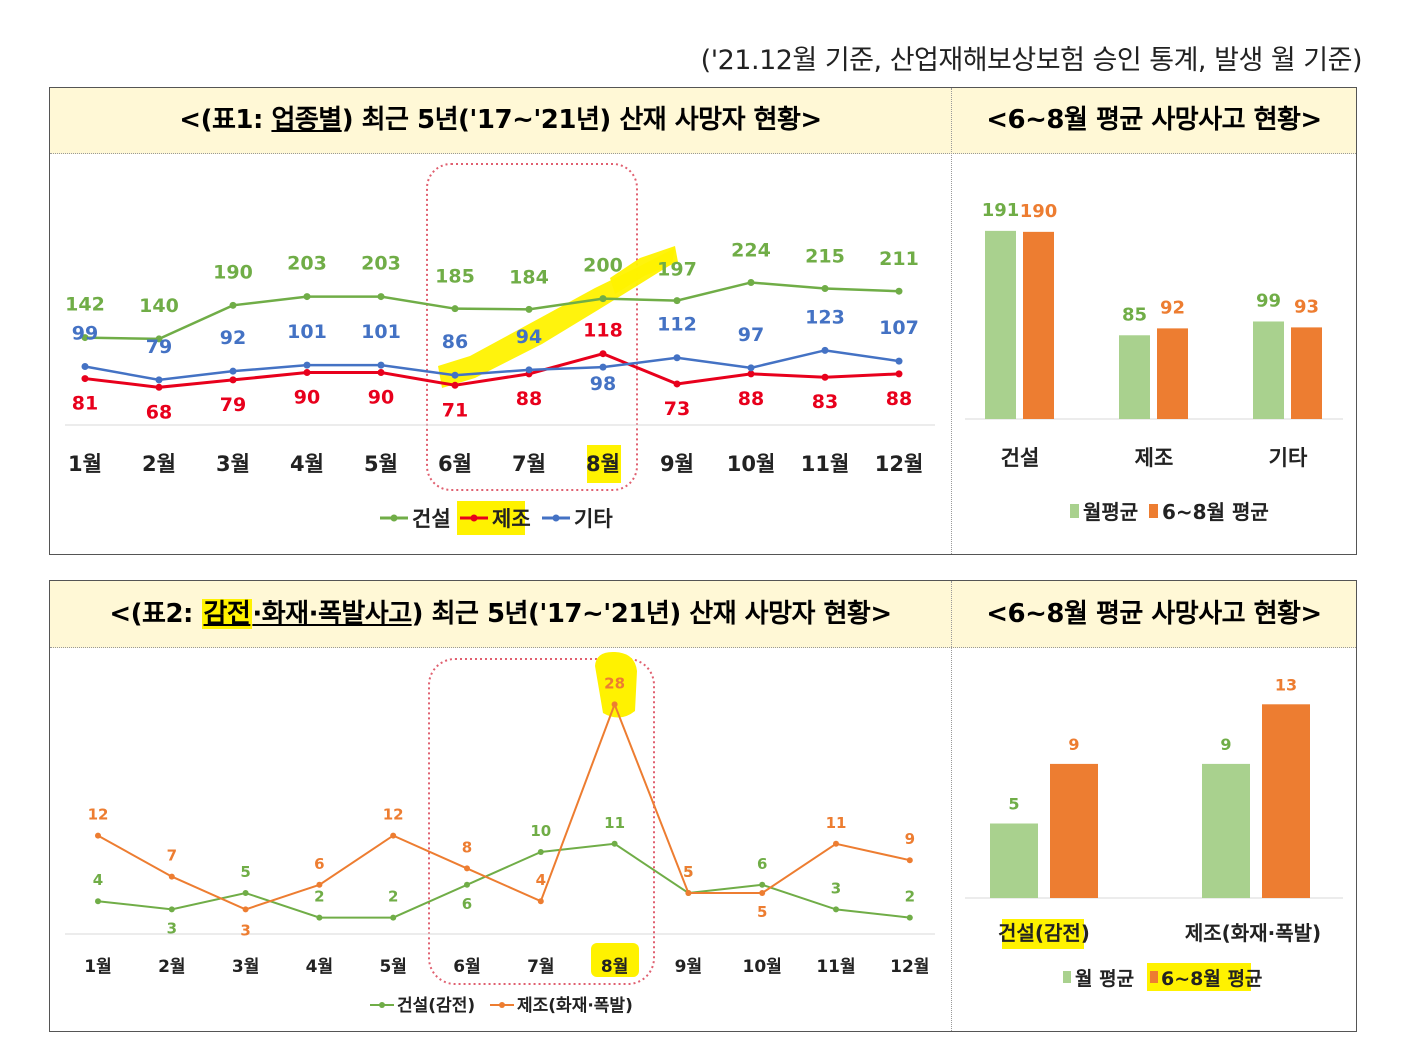 This screenshot has width=1410, height=1059. I want to click on chart1-tick-6월: 6월, so click(455, 464).